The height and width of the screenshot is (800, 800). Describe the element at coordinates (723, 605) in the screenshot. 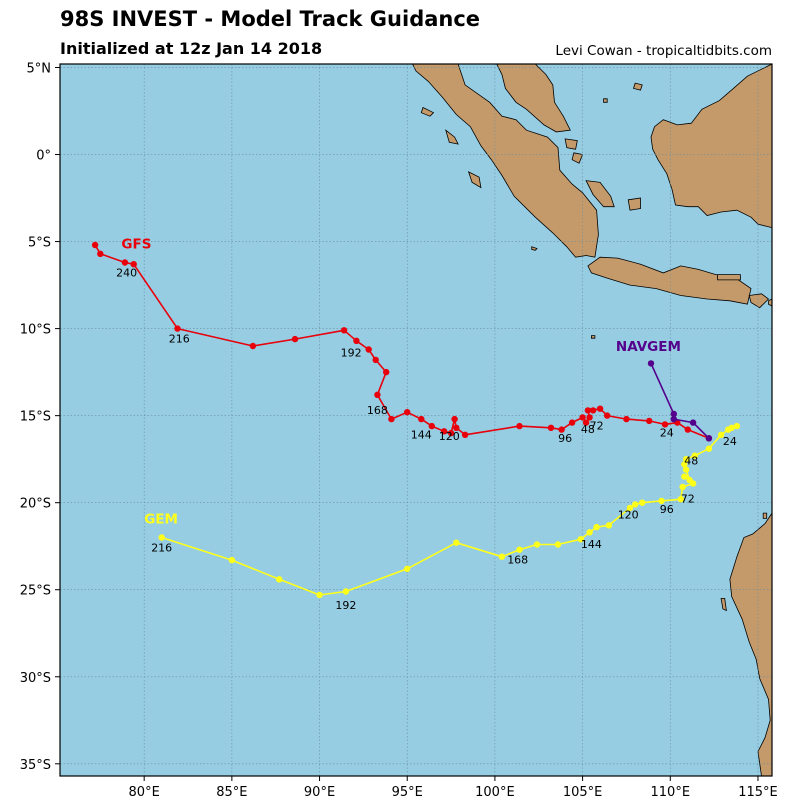

I see `land-dirk-hartog` at that location.